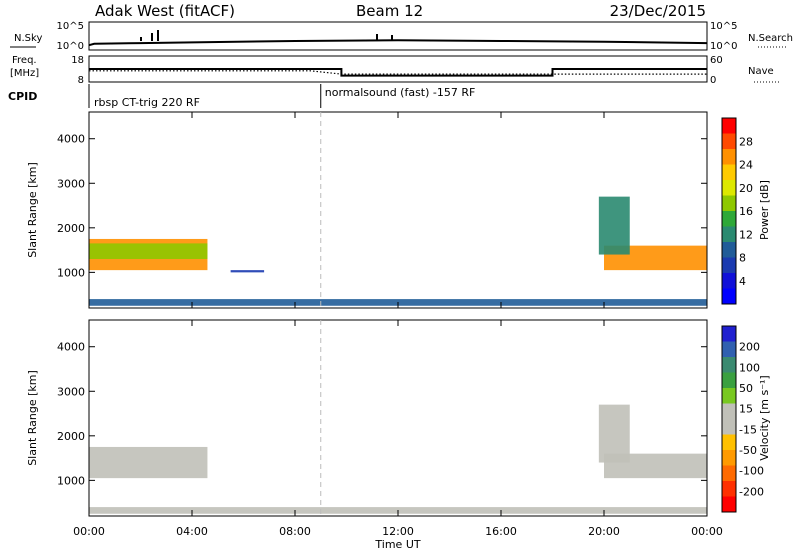 This screenshot has width=800, height=558. Describe the element at coordinates (28, 38) in the screenshot. I see `nsky-label: N.Sky` at that location.